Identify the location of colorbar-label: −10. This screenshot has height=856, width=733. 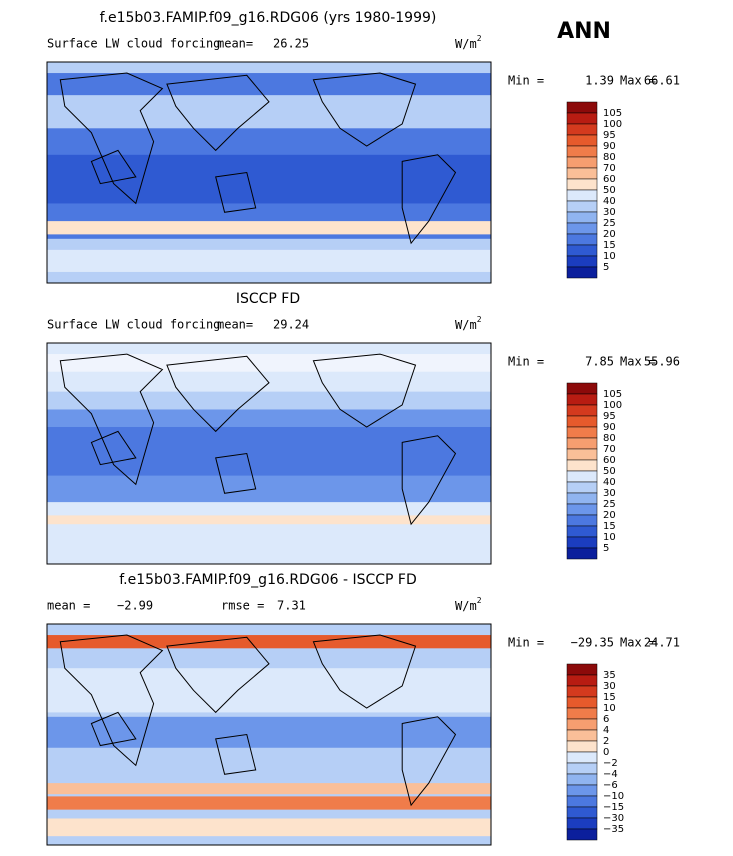
(613, 796).